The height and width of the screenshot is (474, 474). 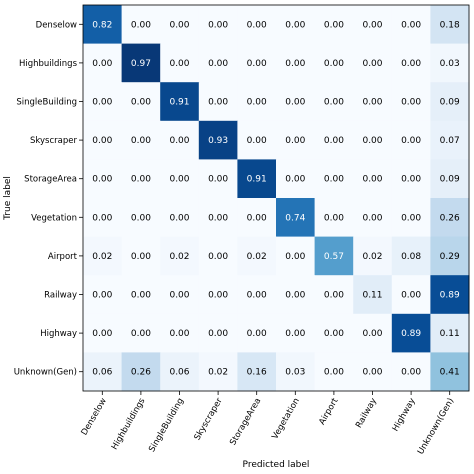 I want to click on x-tick-label: Denselow, so click(x=94, y=416).